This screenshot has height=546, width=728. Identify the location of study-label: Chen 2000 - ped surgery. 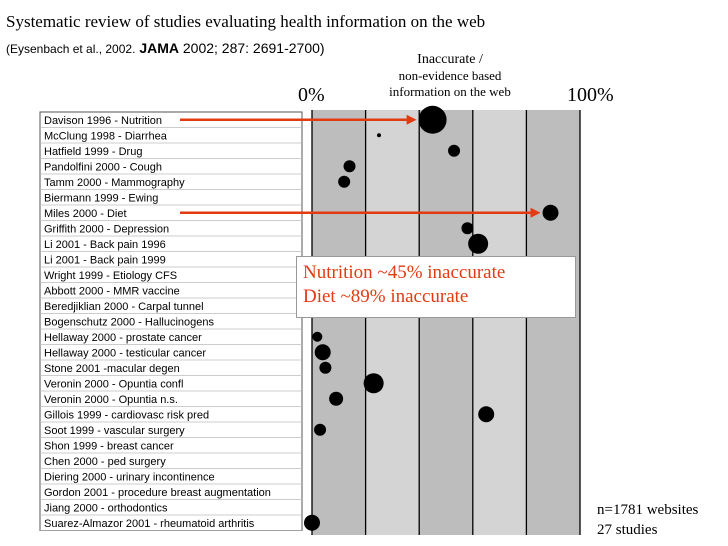
(105, 462).